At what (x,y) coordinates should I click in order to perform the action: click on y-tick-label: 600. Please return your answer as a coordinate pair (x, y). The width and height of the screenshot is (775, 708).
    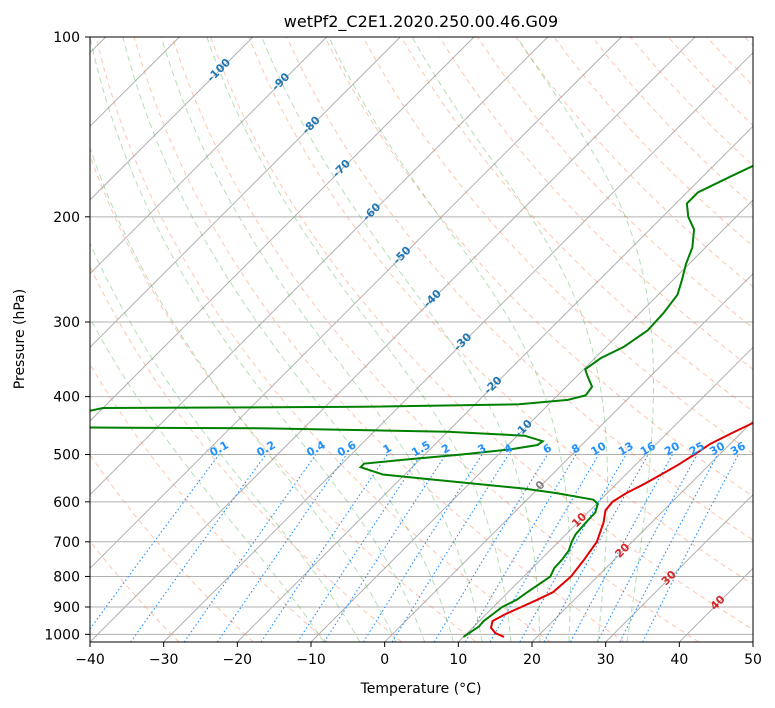
    Looking at the image, I should click on (66, 503).